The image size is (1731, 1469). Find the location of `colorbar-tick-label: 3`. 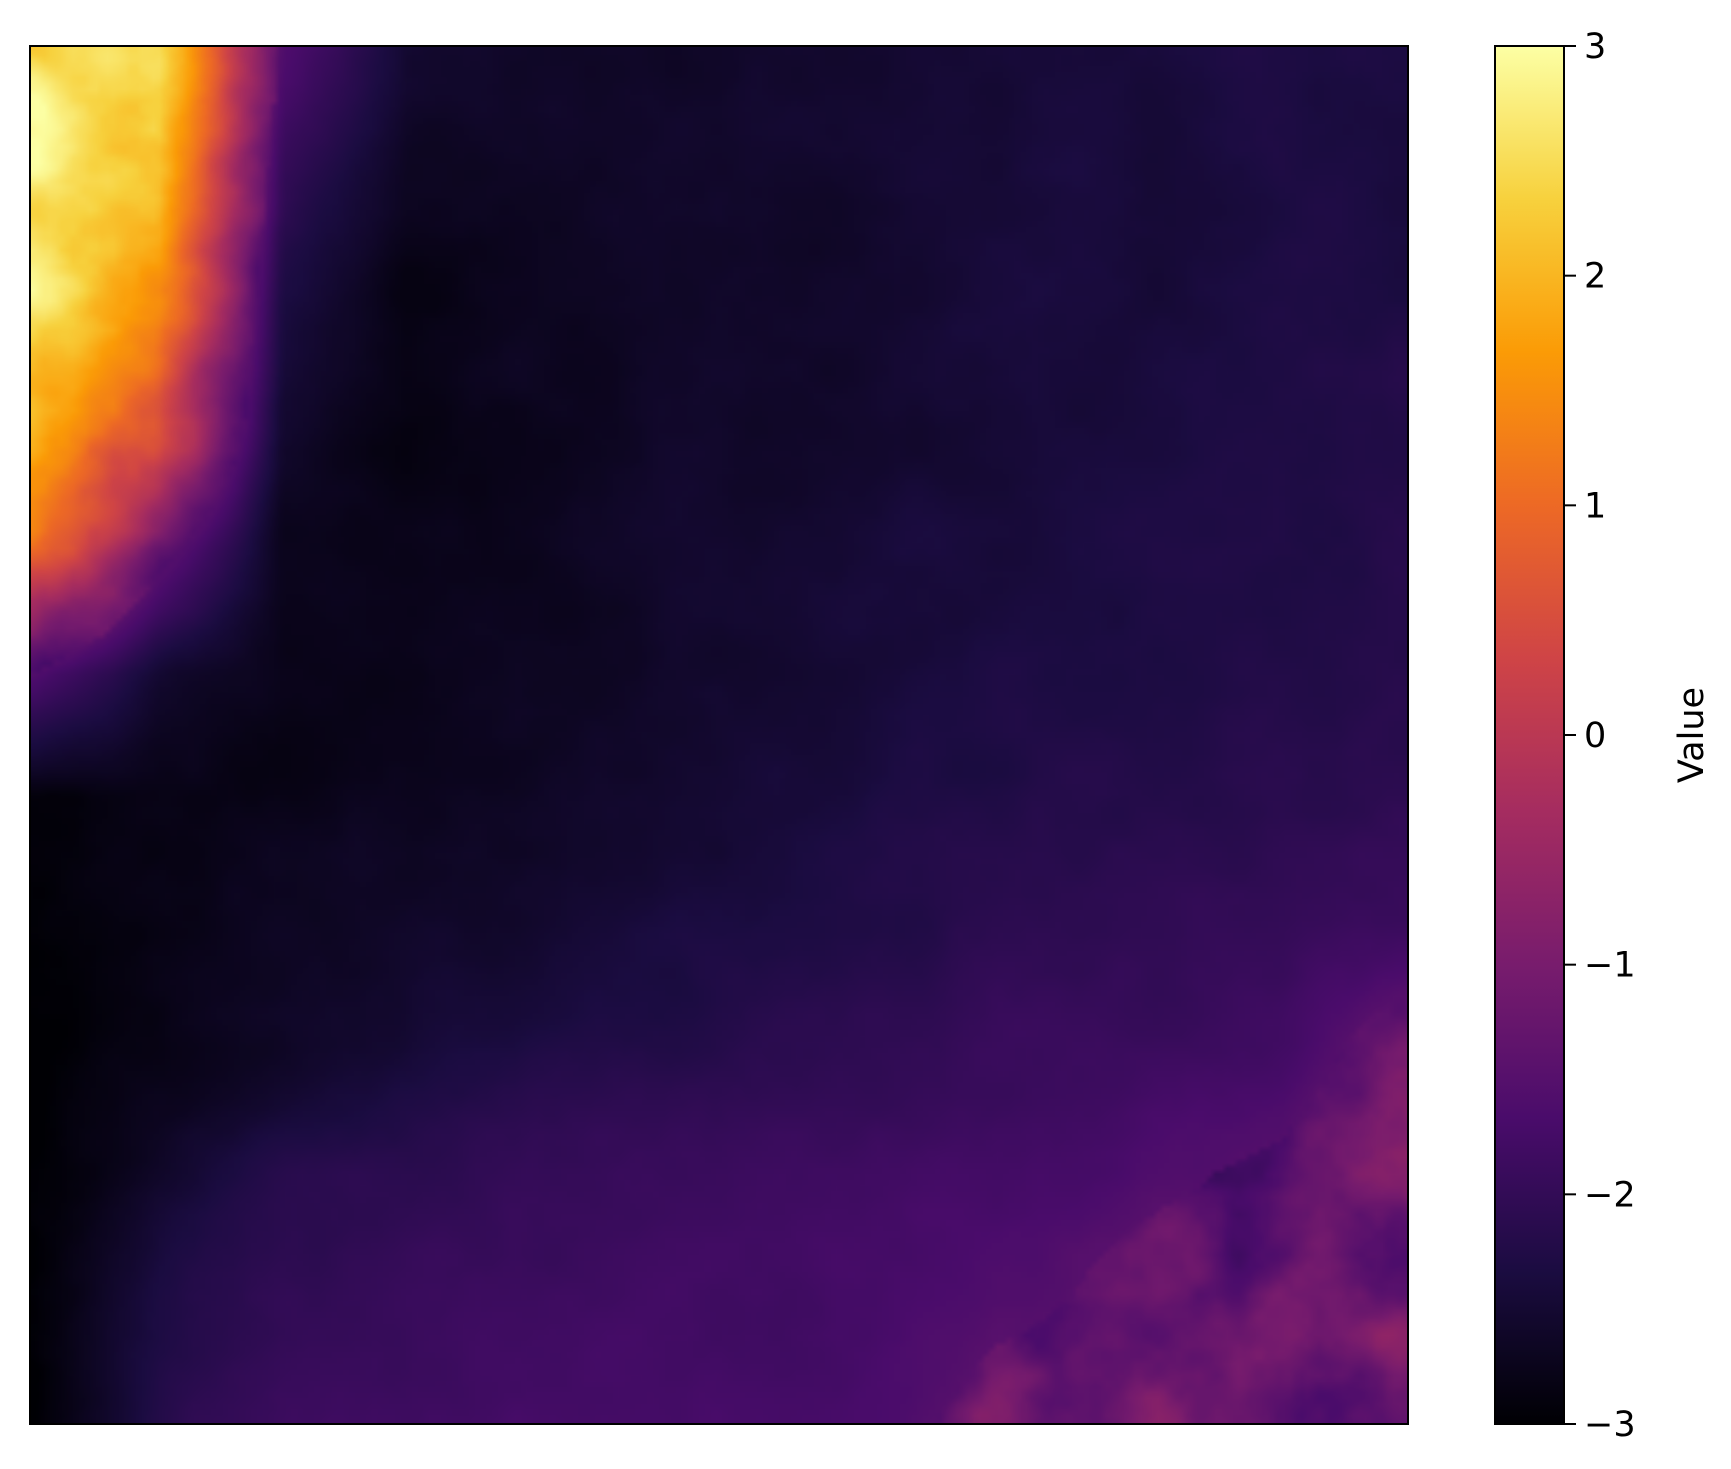

colorbar-tick-label: 3 is located at coordinates (1595, 47).